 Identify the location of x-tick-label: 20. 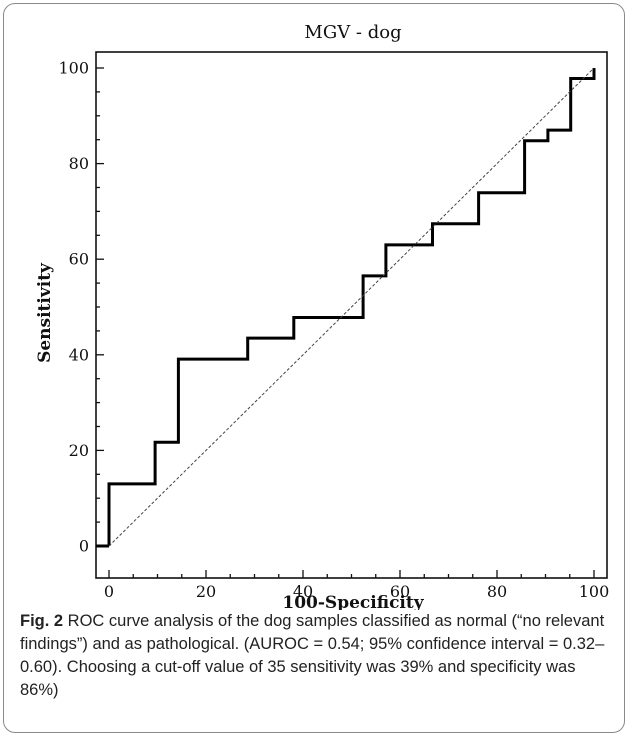
(206, 591).